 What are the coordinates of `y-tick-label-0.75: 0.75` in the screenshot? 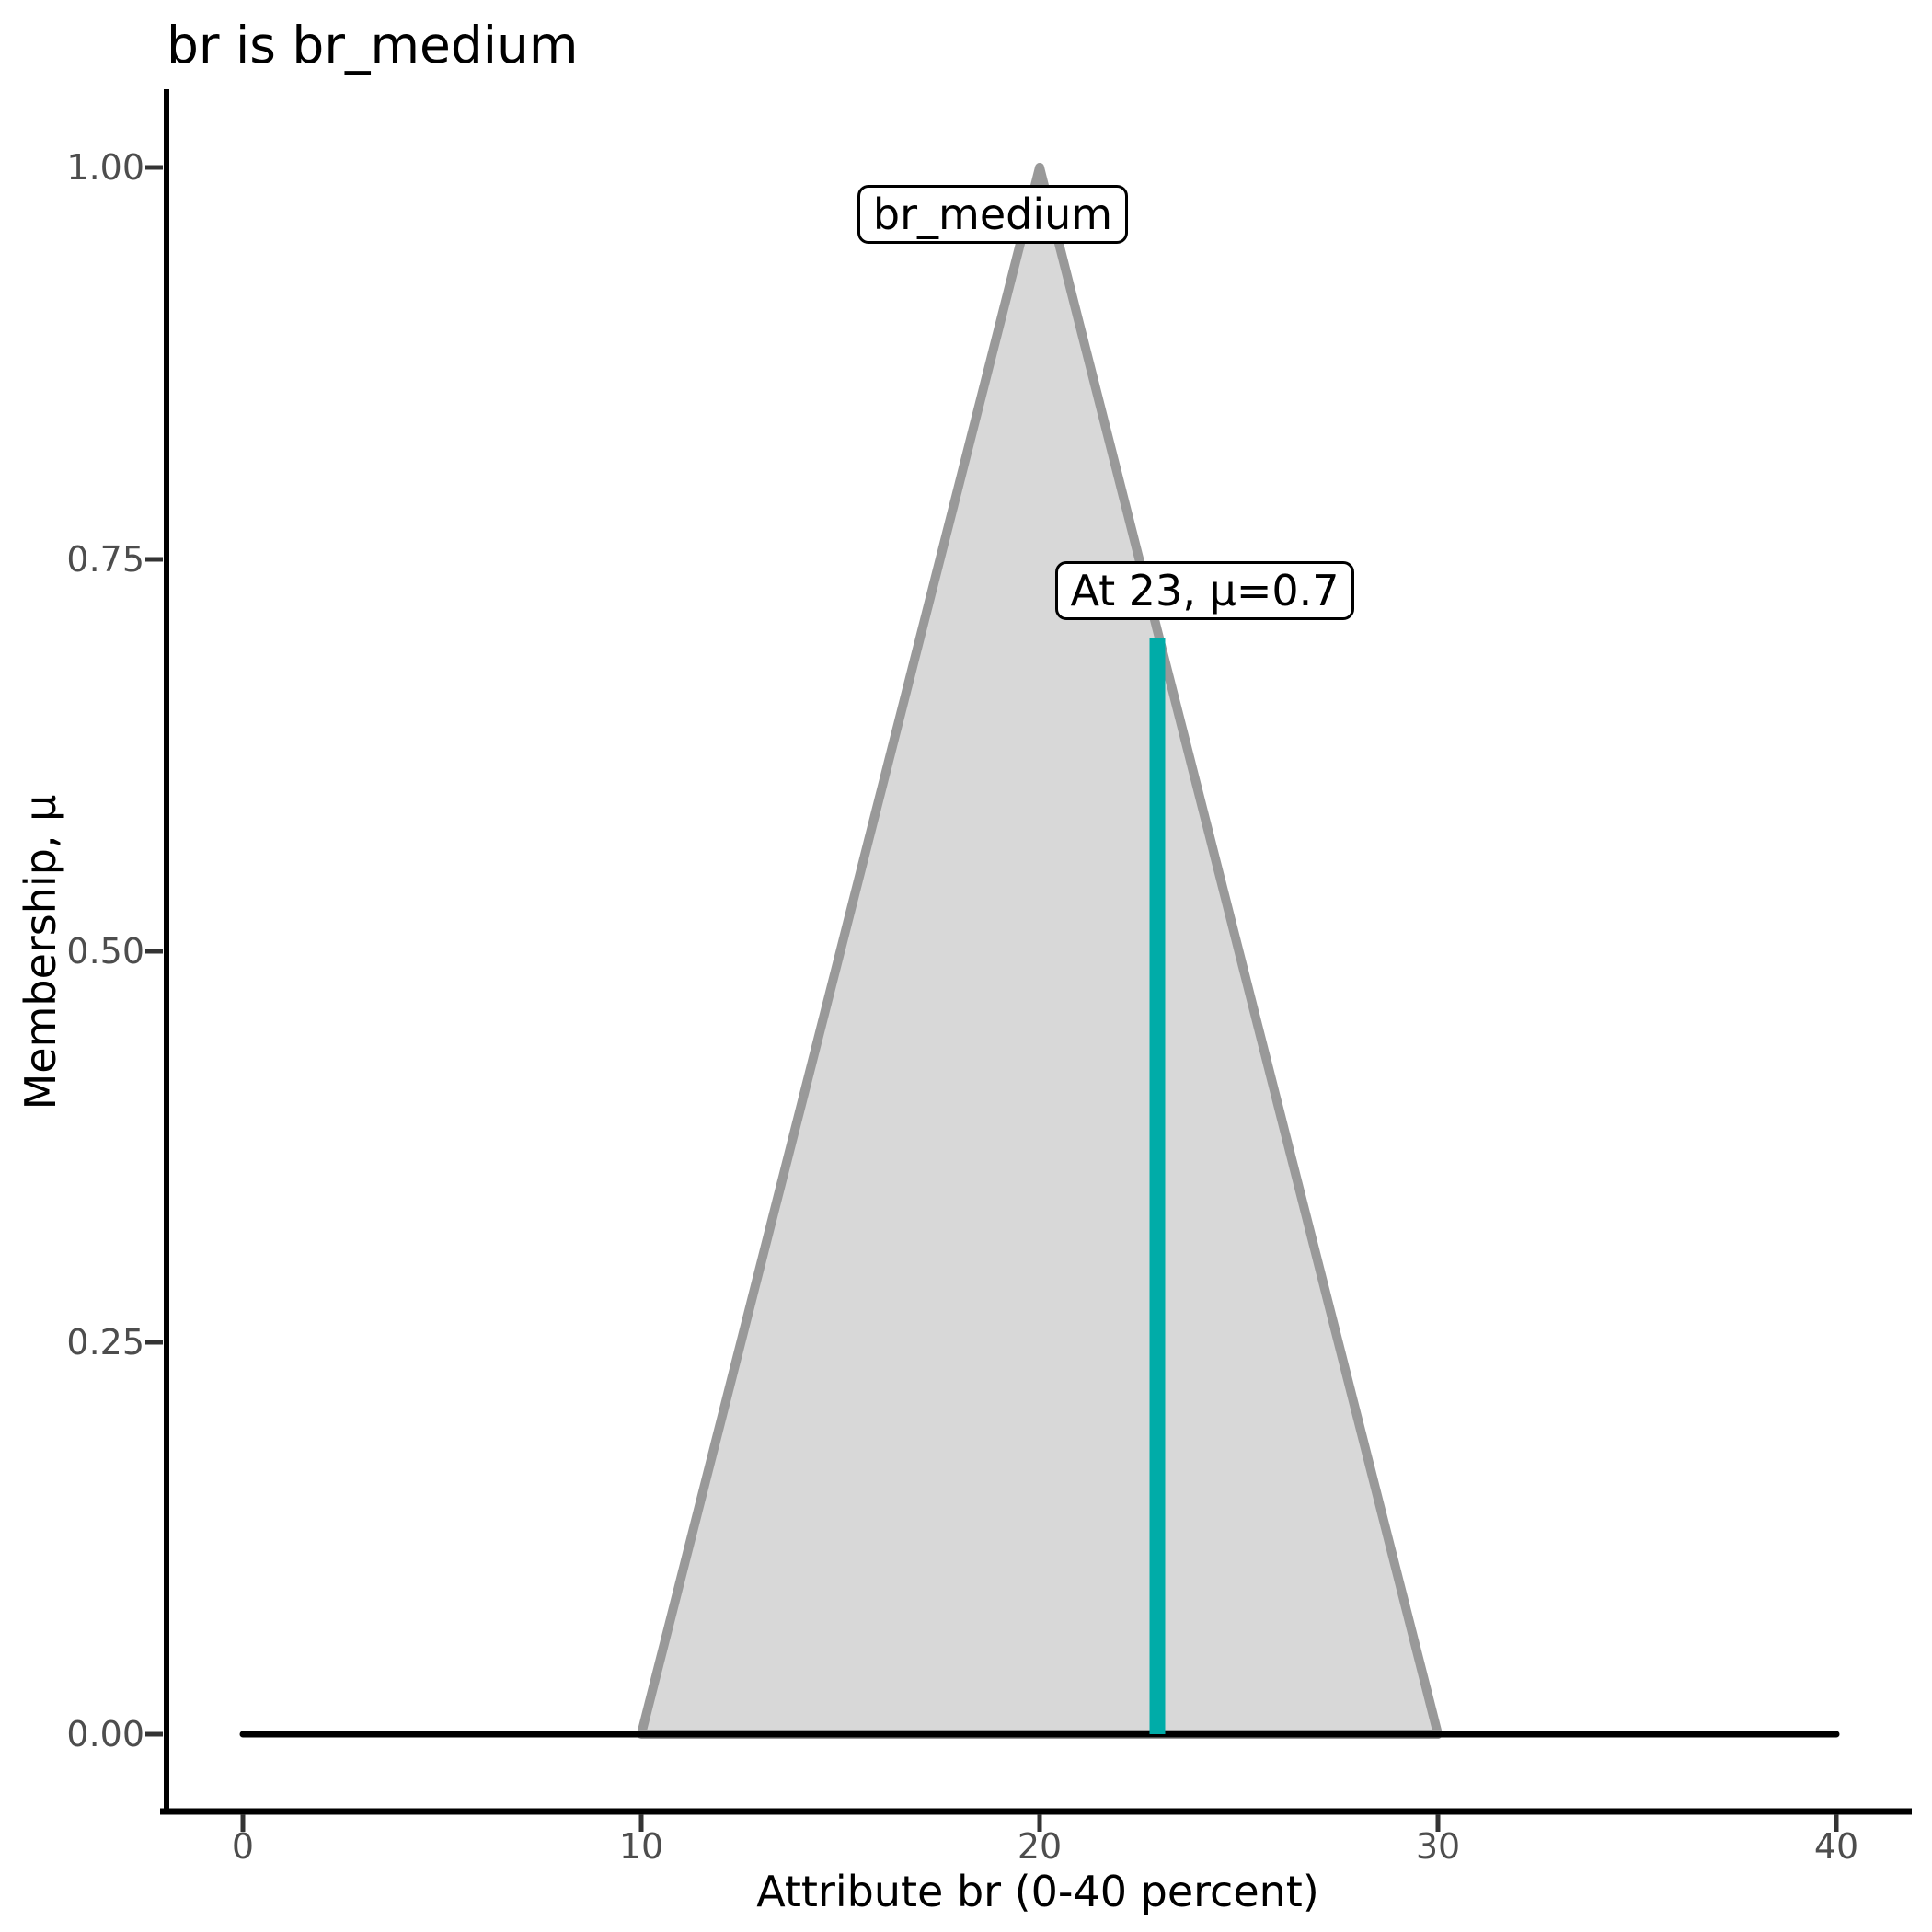 It's located at (105, 559).